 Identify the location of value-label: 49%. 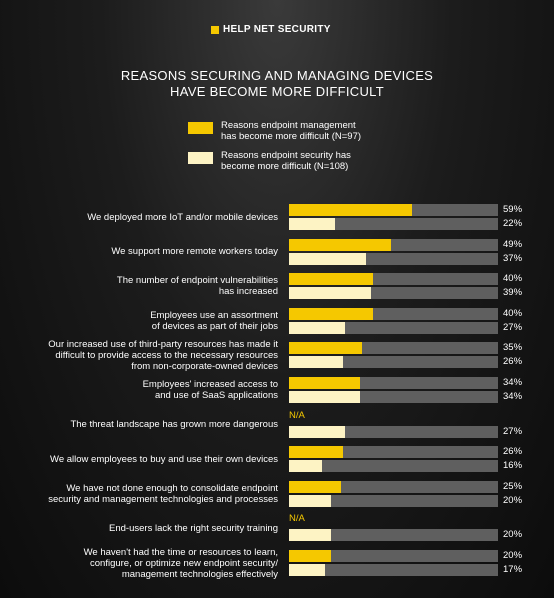
(513, 244).